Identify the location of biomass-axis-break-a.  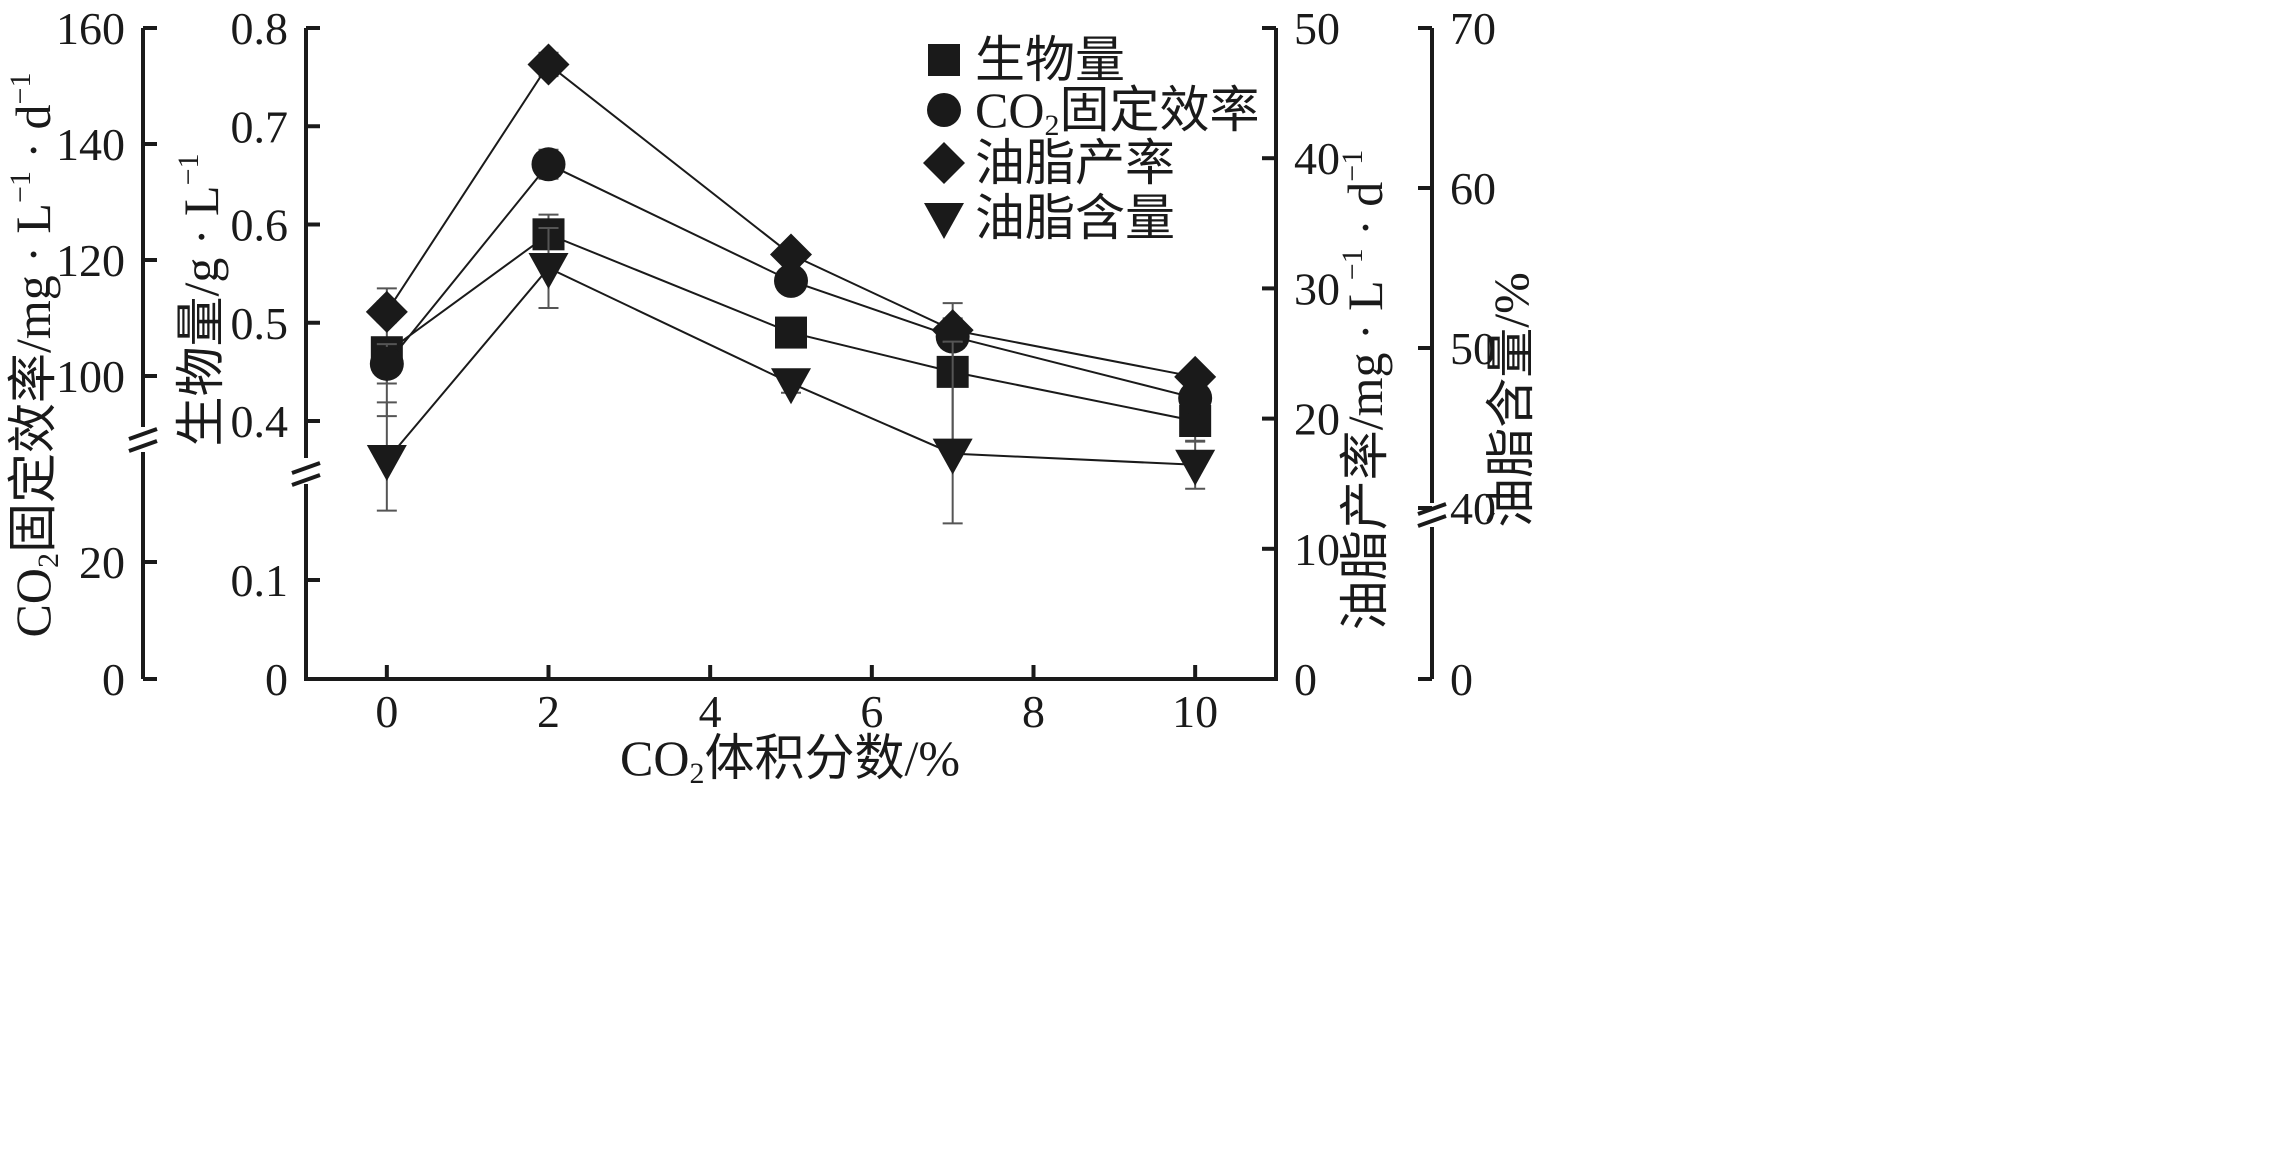
(306, 468).